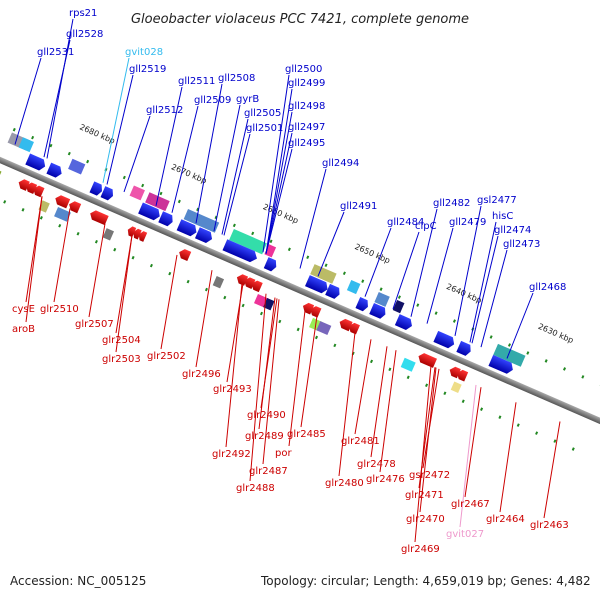 Image resolution: width=600 pixels, height=600 pixels. I want to click on gene-label: gsr2472, so click(429, 475).